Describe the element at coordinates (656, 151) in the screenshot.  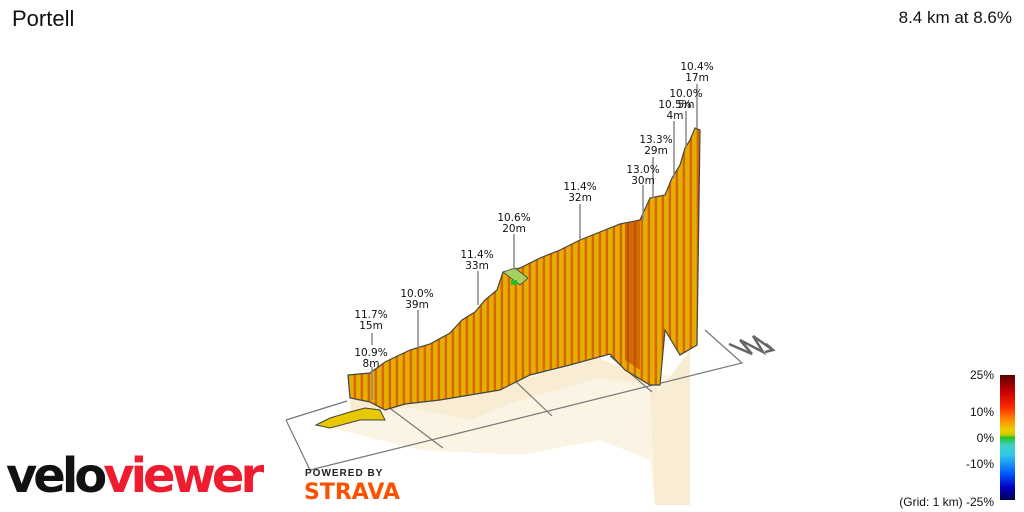
I see `annotation-7-length: 29m` at that location.